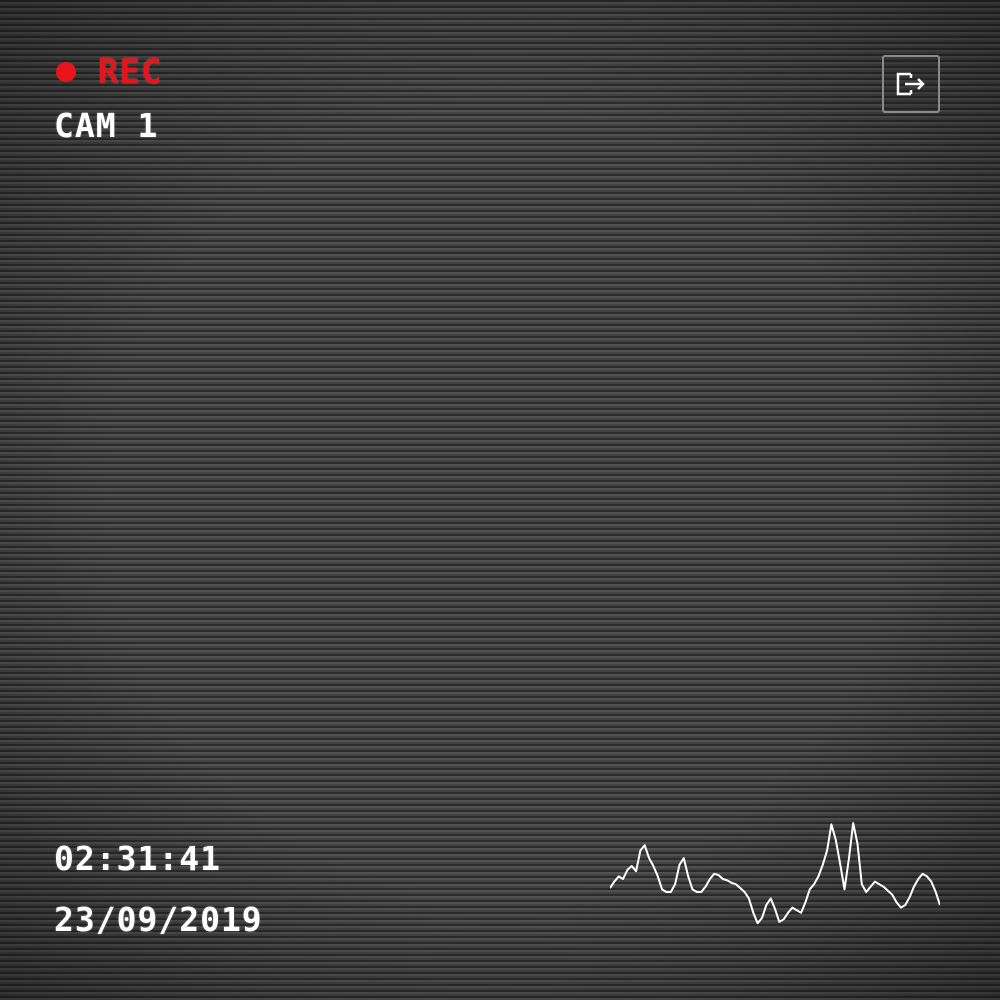 This screenshot has height=1000, width=1000. Describe the element at coordinates (137, 858) in the screenshot. I see `time-display: 02:31:41` at that location.